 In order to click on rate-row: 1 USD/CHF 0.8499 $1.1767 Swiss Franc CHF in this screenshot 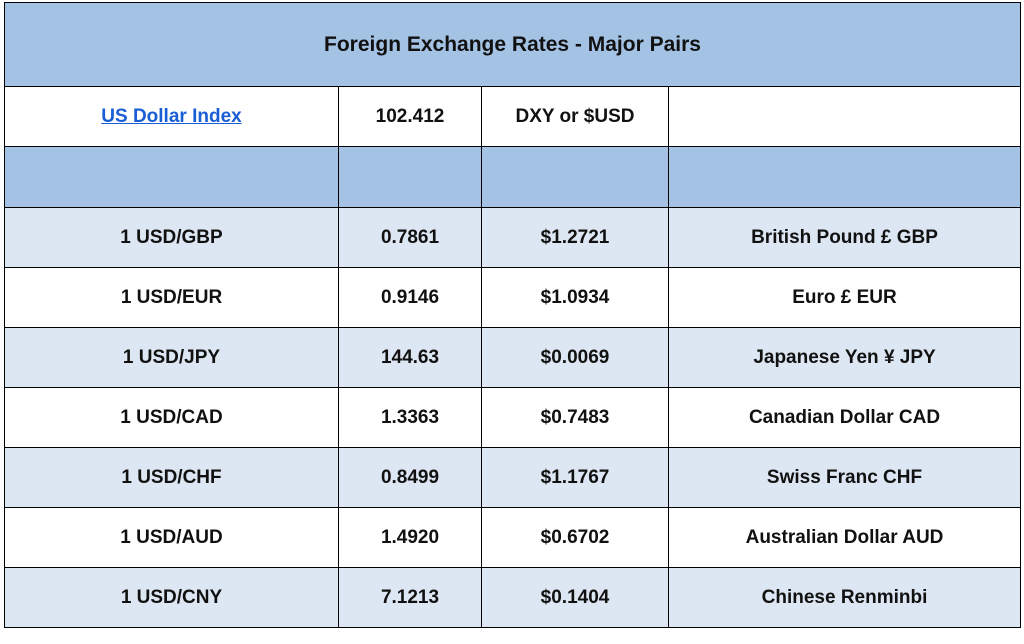, I will do `click(513, 477)`.